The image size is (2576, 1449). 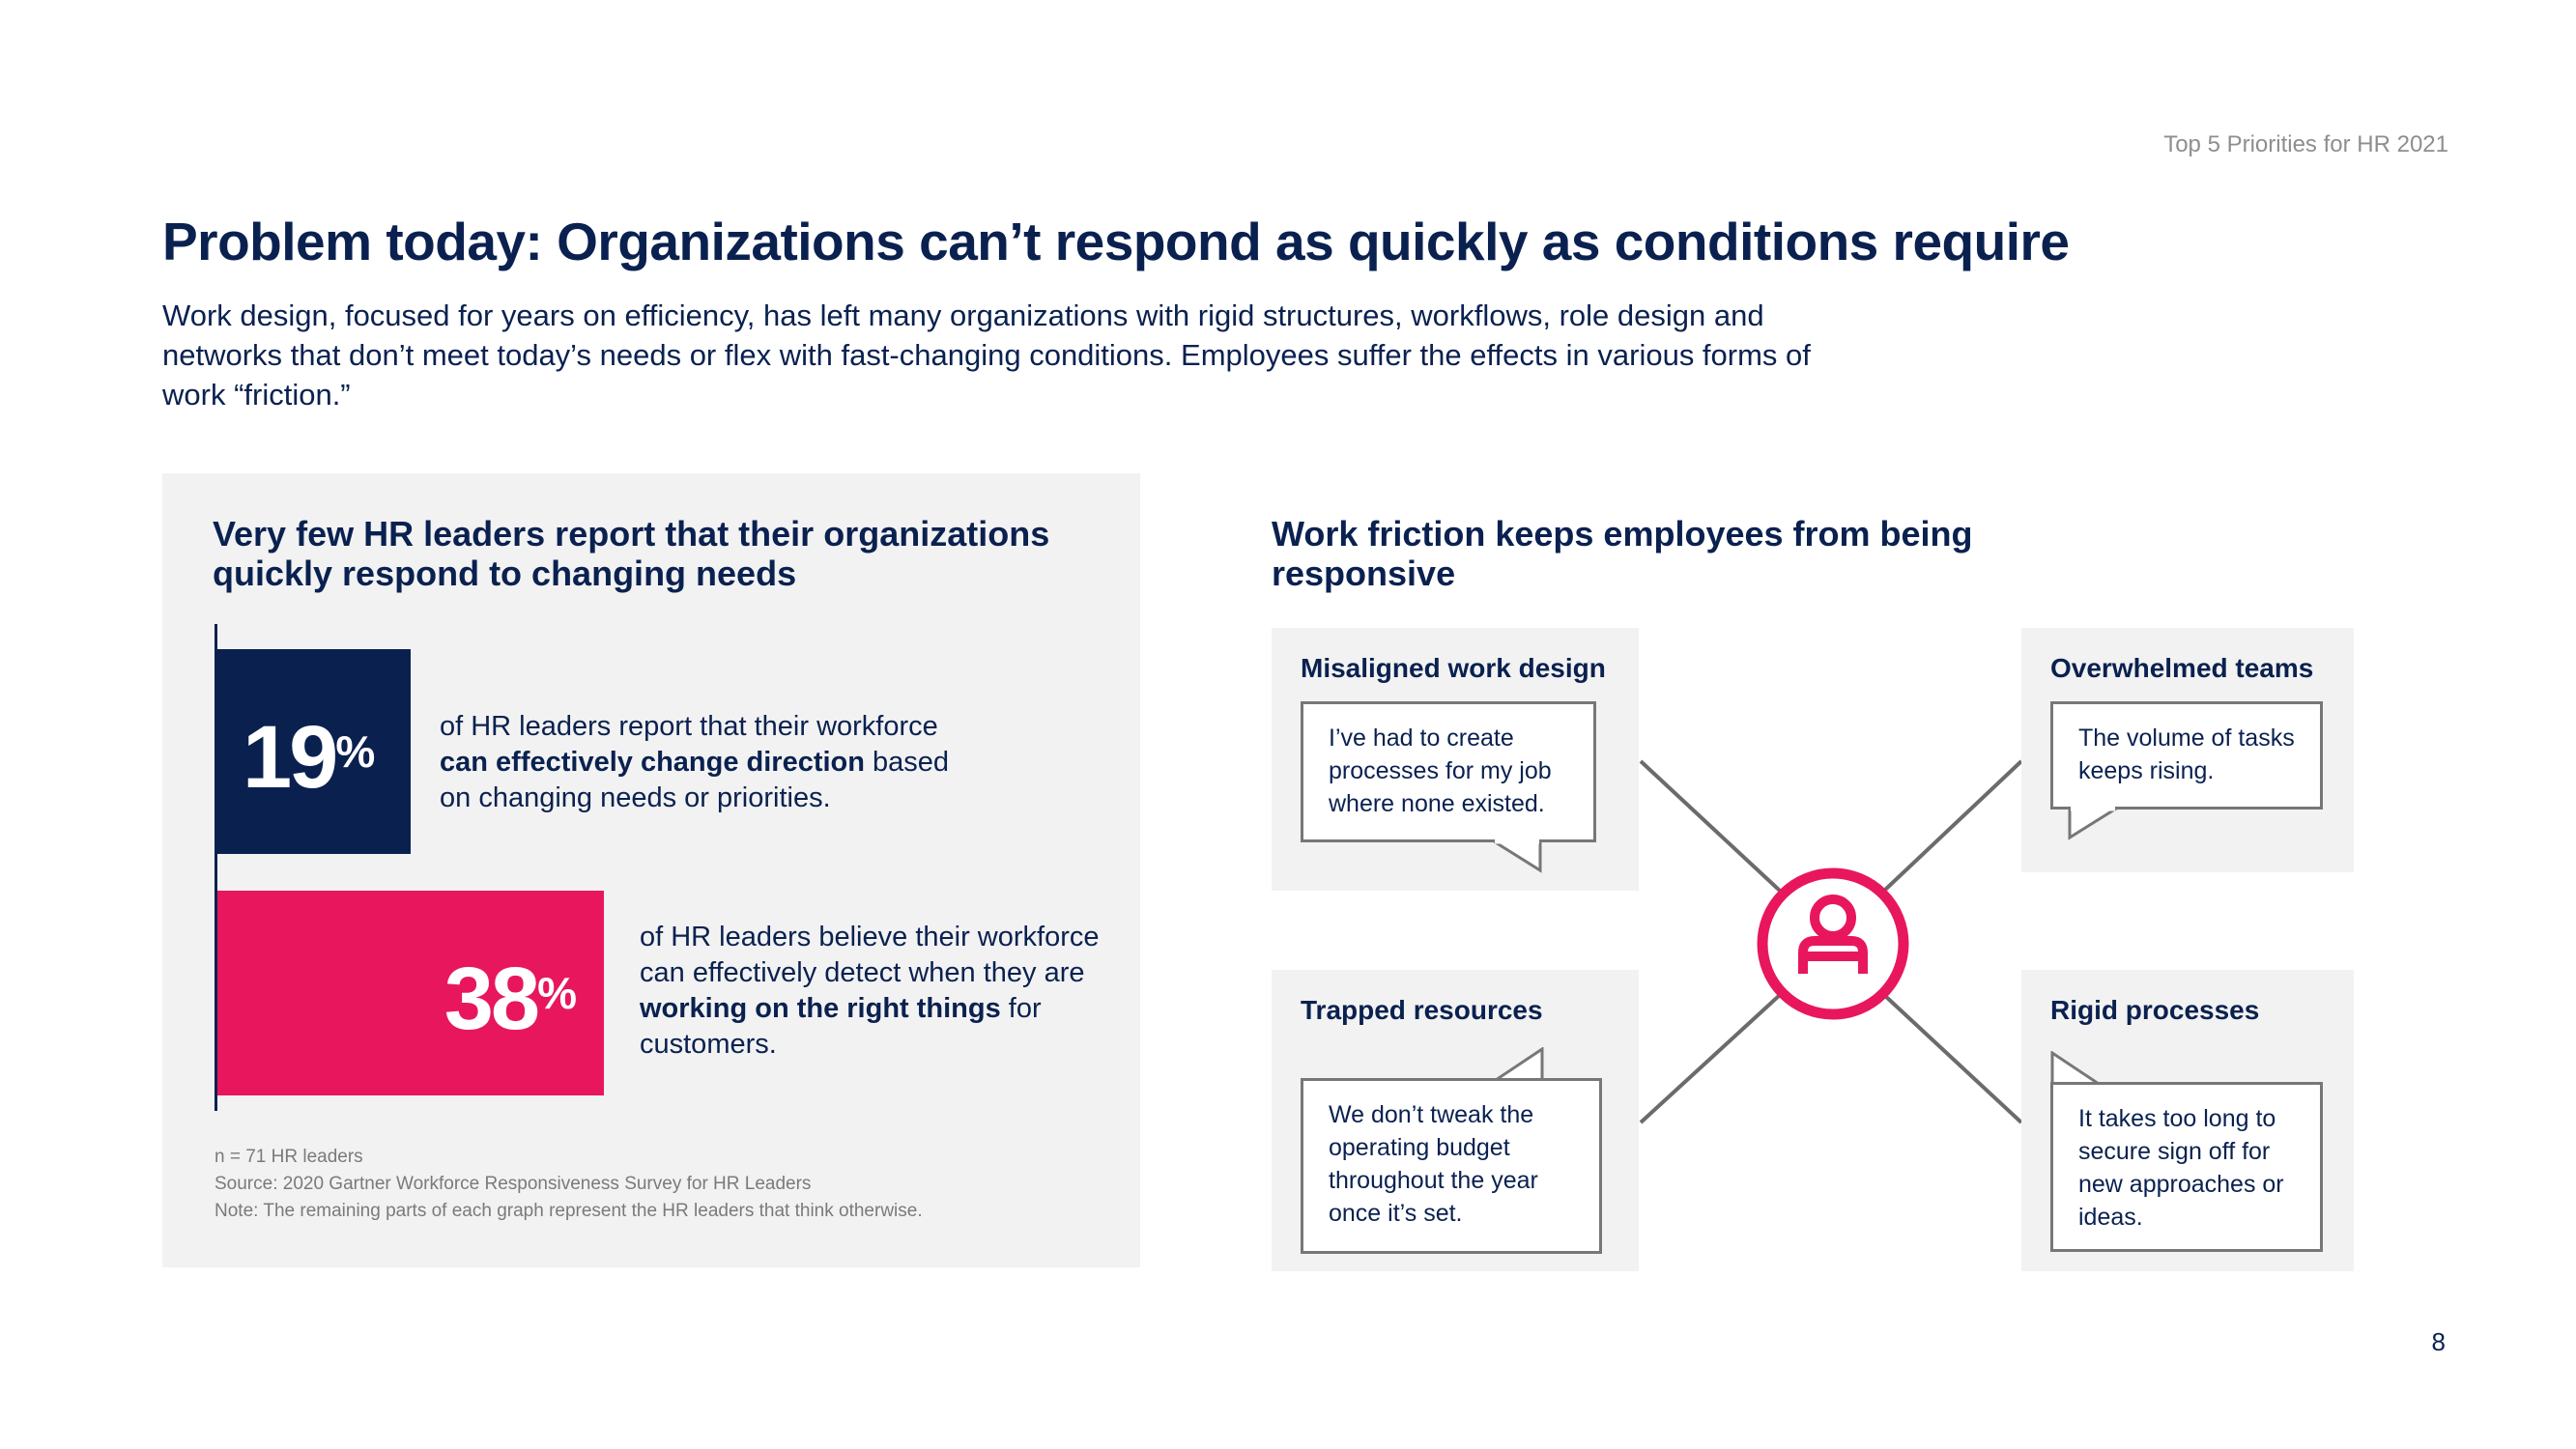 What do you see at coordinates (1711, 1058) in the screenshot?
I see `connector-trapped` at bounding box center [1711, 1058].